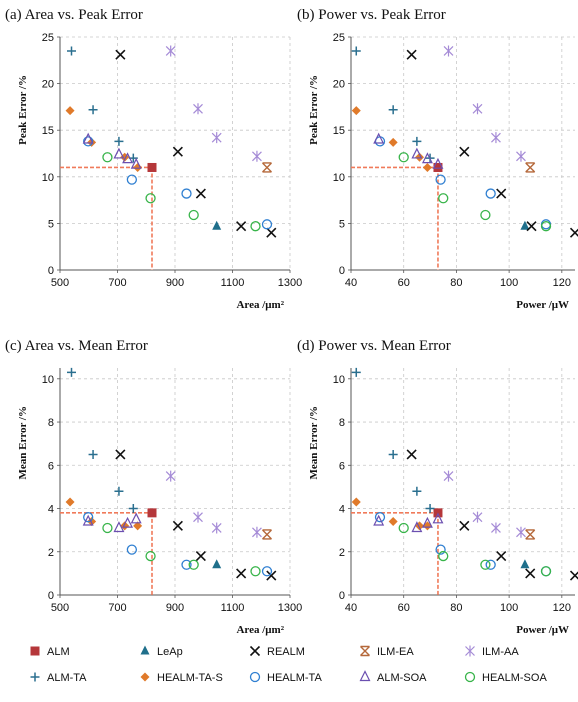 This screenshot has width=578, height=702. What do you see at coordinates (76, 346) in the screenshot?
I see `chart-title: (c) Area vs. Mean Error` at bounding box center [76, 346].